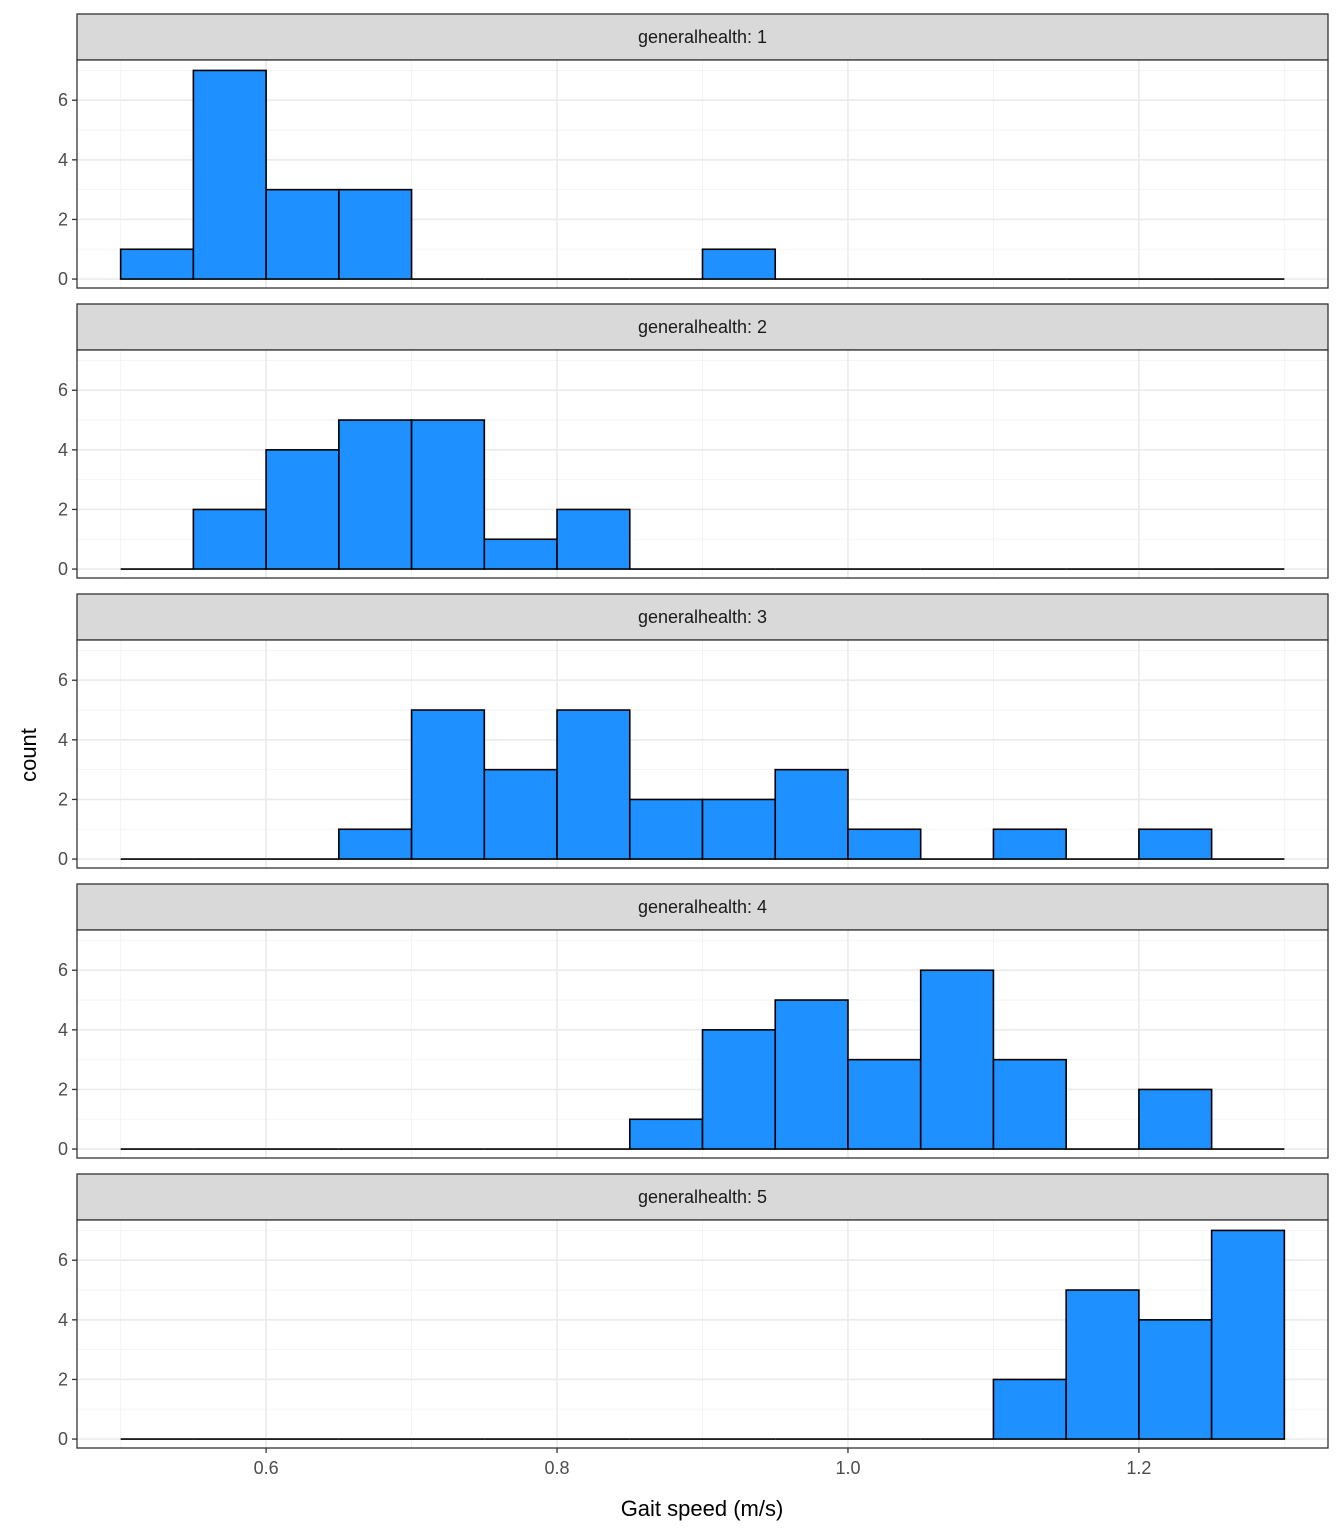 This screenshot has width=1344, height=1536. What do you see at coordinates (28, 755) in the screenshot?
I see `y-axis-title: count` at bounding box center [28, 755].